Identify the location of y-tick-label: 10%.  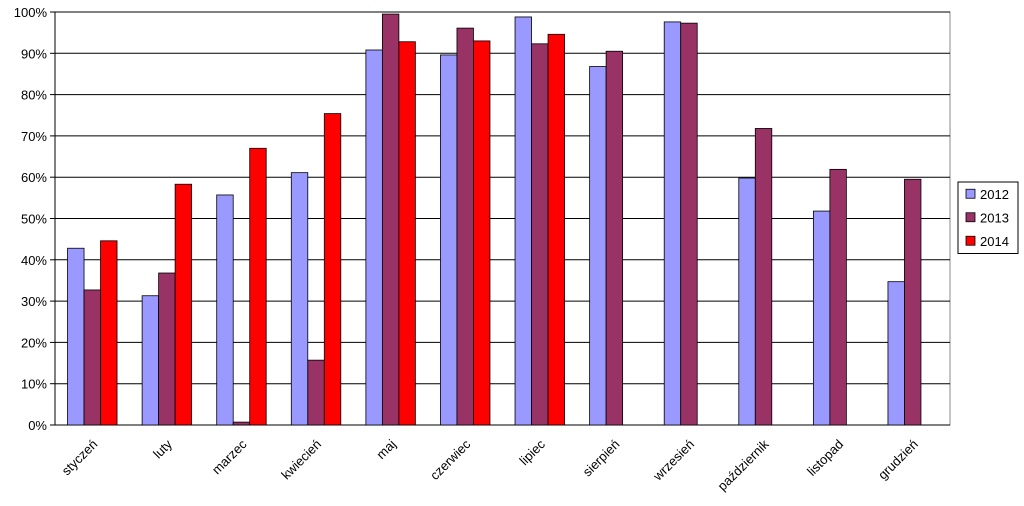
(34, 384).